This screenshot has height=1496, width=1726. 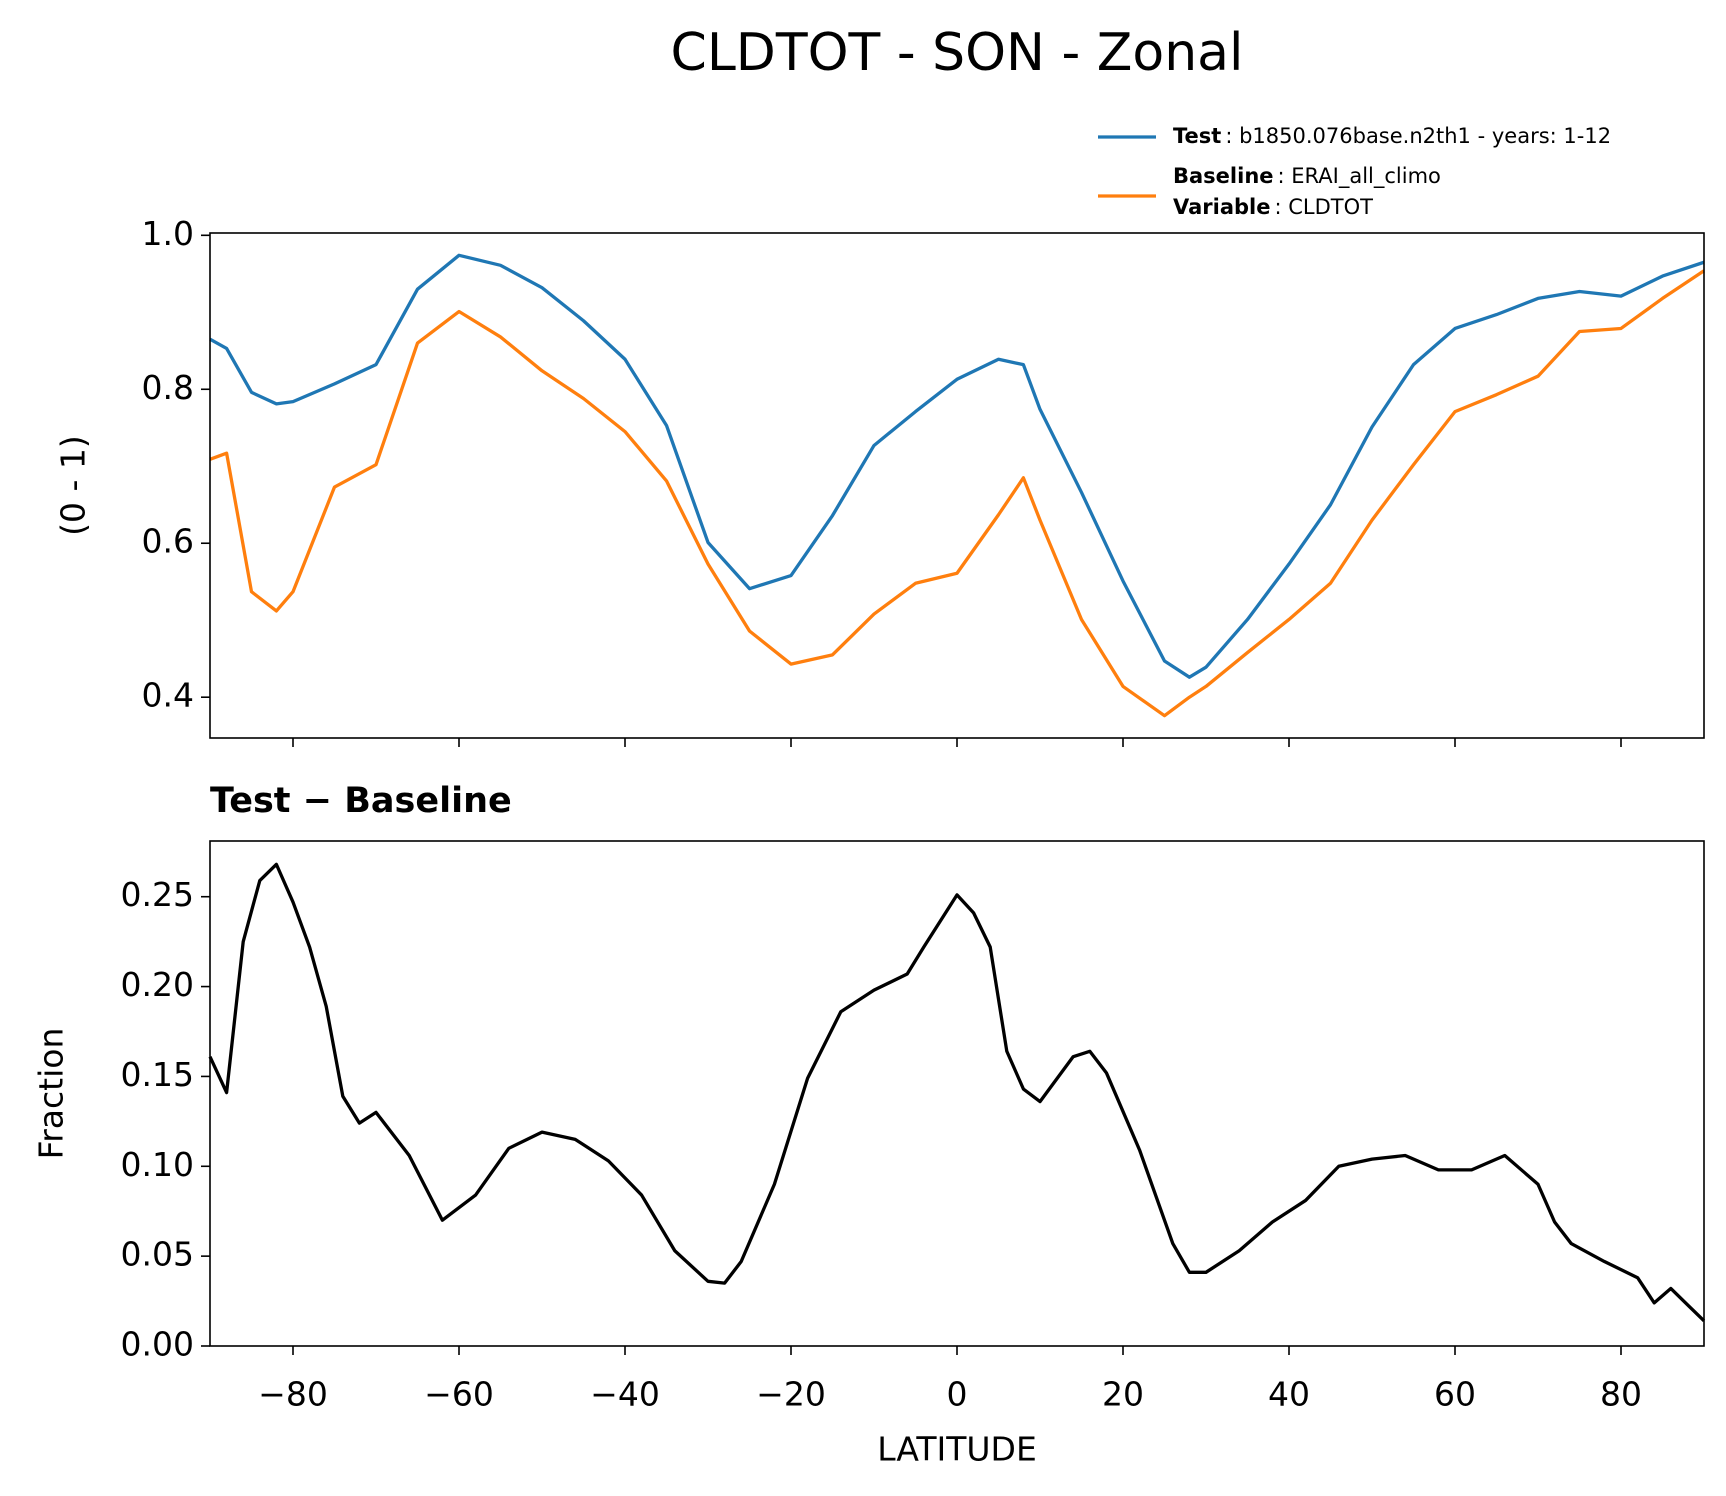 What do you see at coordinates (73, 485) in the screenshot?
I see `y-axis-label: (0 - 1)` at bounding box center [73, 485].